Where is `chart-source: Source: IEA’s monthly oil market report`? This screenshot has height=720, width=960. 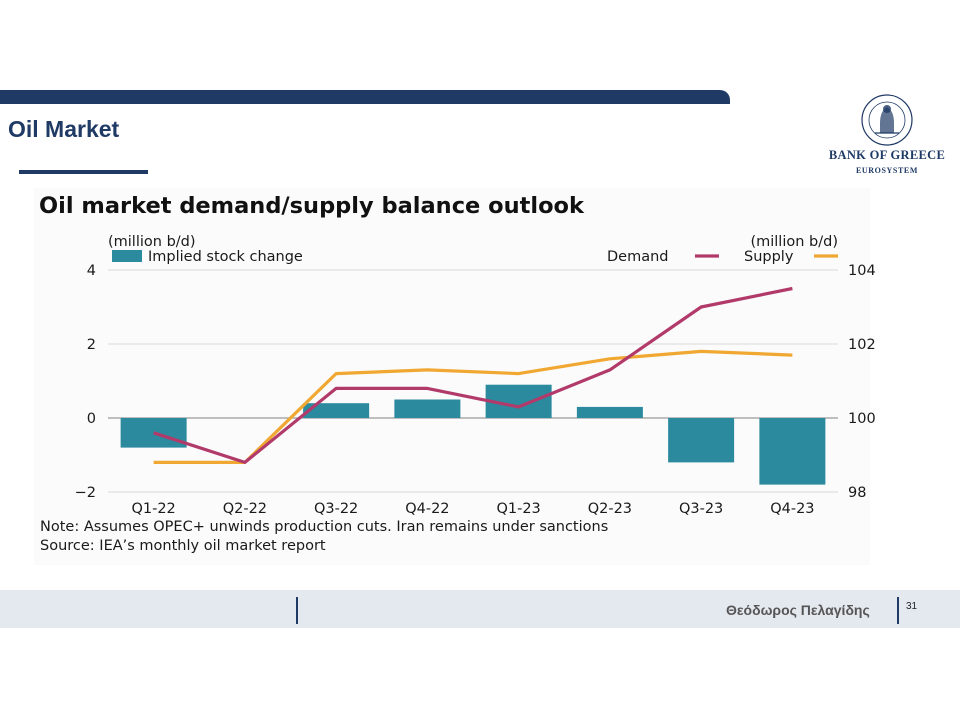
chart-source: Source: IEA’s monthly oil market report is located at coordinates (183, 546).